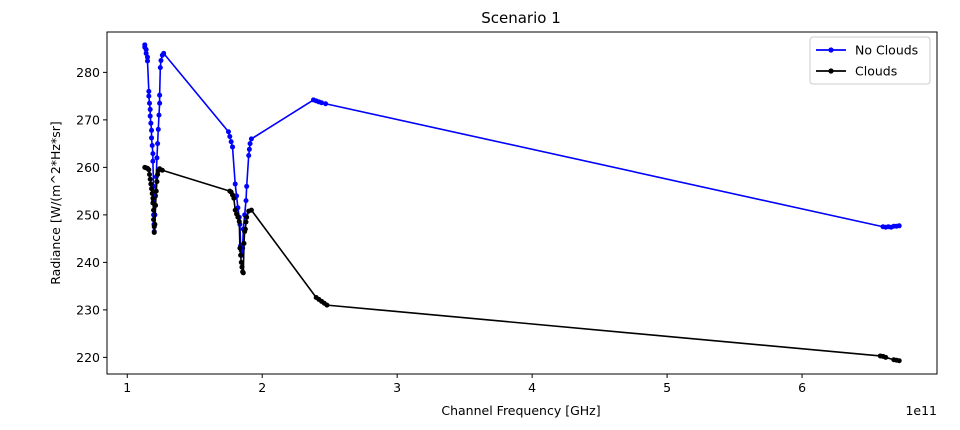  Describe the element at coordinates (88, 119) in the screenshot. I see `y-tick-label: 270` at that location.